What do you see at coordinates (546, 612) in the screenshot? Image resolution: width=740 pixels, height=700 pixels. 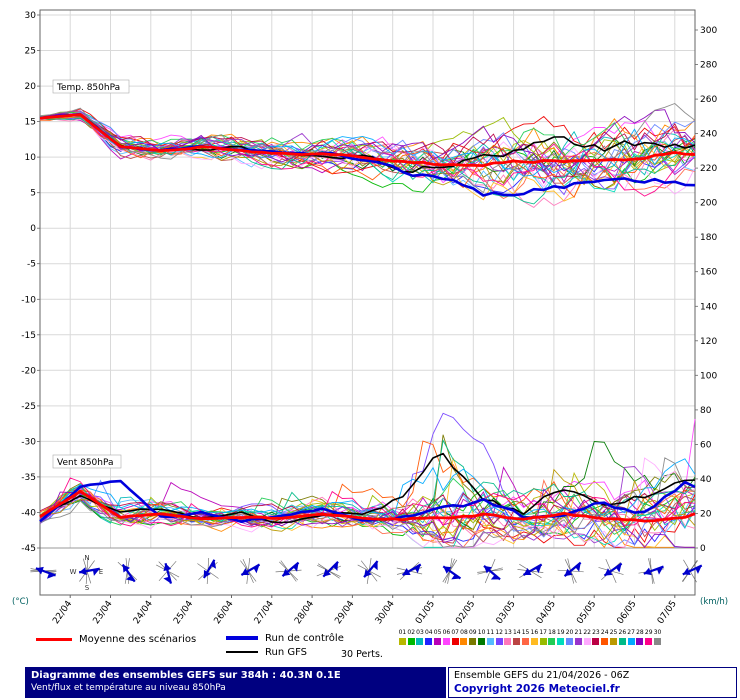 I see `svg-text: 04/05` at bounding box center [546, 612].